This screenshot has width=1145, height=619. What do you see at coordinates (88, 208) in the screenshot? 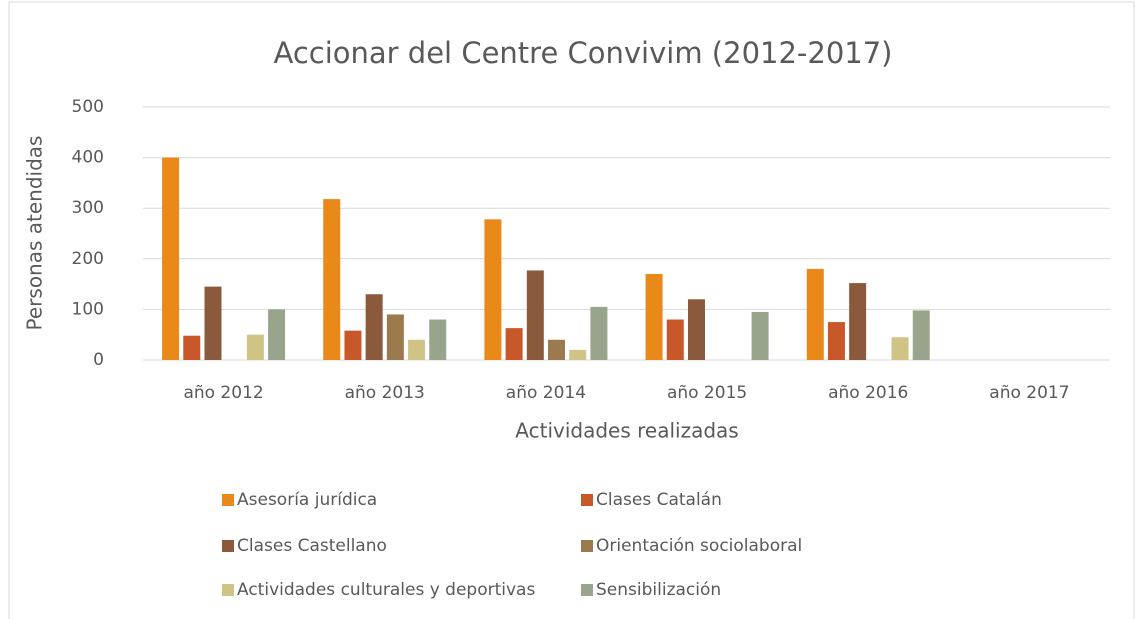
I see `y-tick-label: 300` at bounding box center [88, 208].